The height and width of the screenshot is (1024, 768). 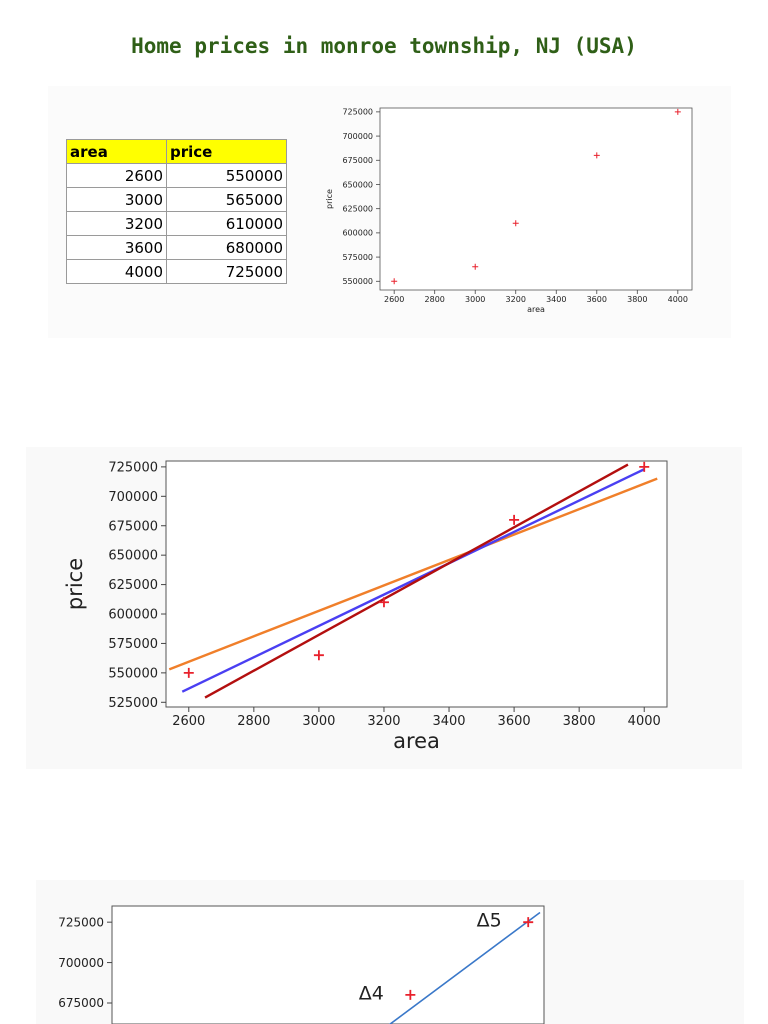 I want to click on table-row: 3000 565000, so click(x=176, y=199).